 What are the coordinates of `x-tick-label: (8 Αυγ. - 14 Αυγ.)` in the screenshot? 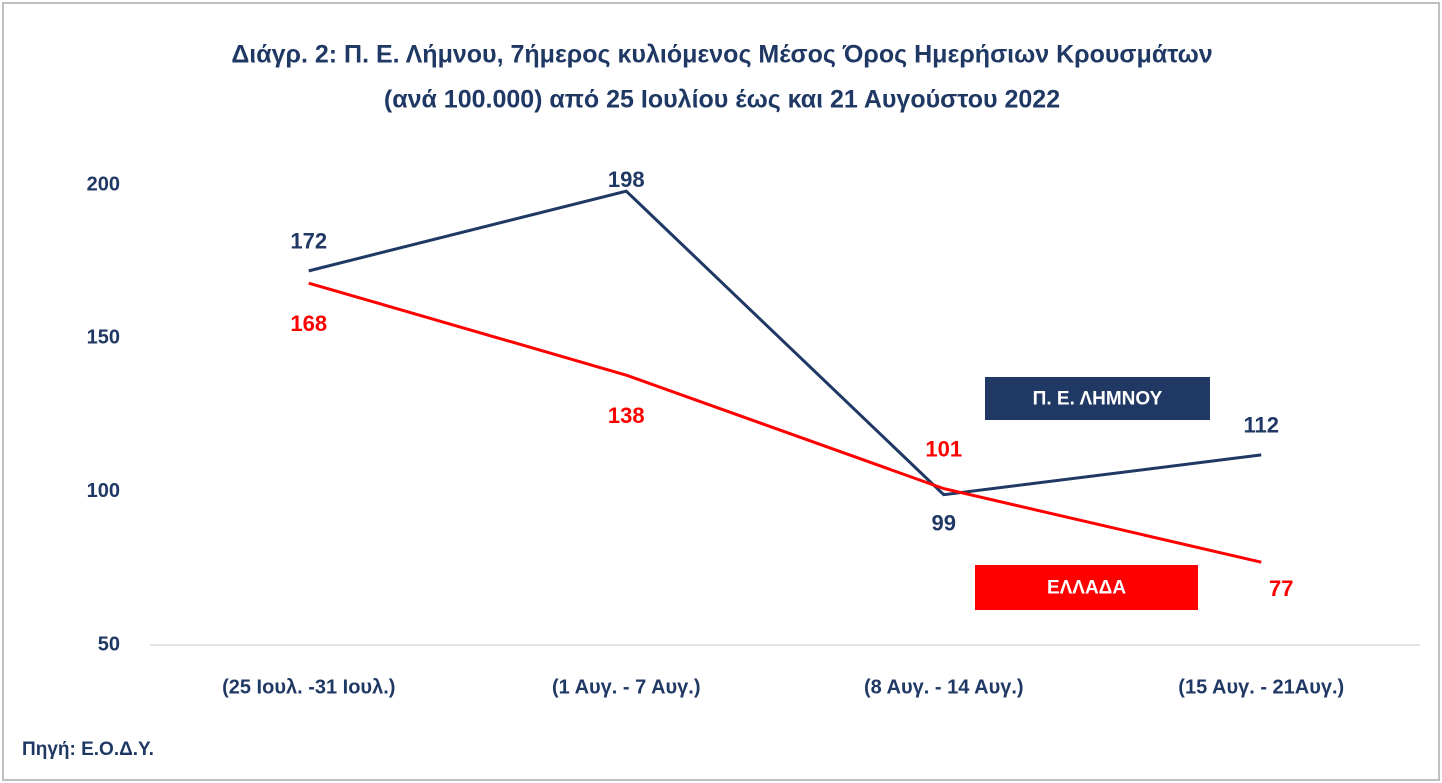 It's located at (944, 687).